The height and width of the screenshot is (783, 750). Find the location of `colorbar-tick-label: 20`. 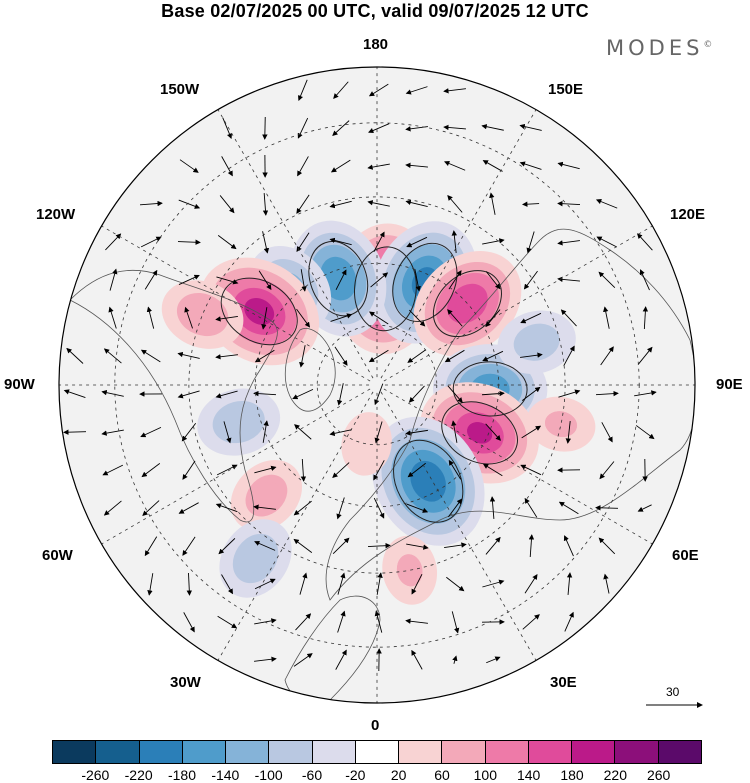

colorbar-tick-label: 20 is located at coordinates (398, 775).